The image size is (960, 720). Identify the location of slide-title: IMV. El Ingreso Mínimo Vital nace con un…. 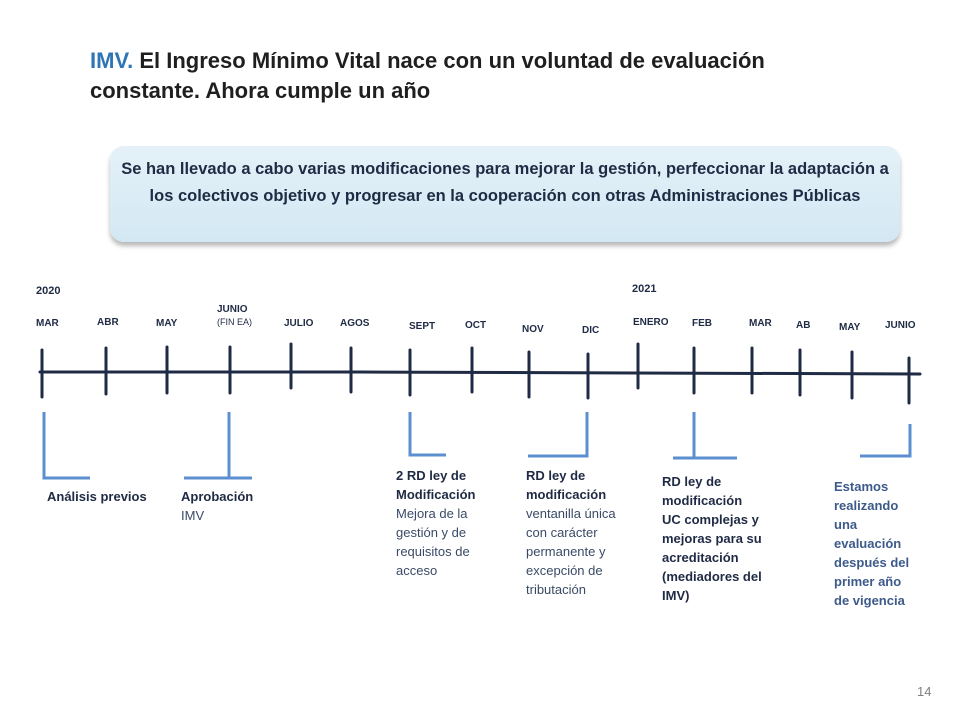
(470, 76).